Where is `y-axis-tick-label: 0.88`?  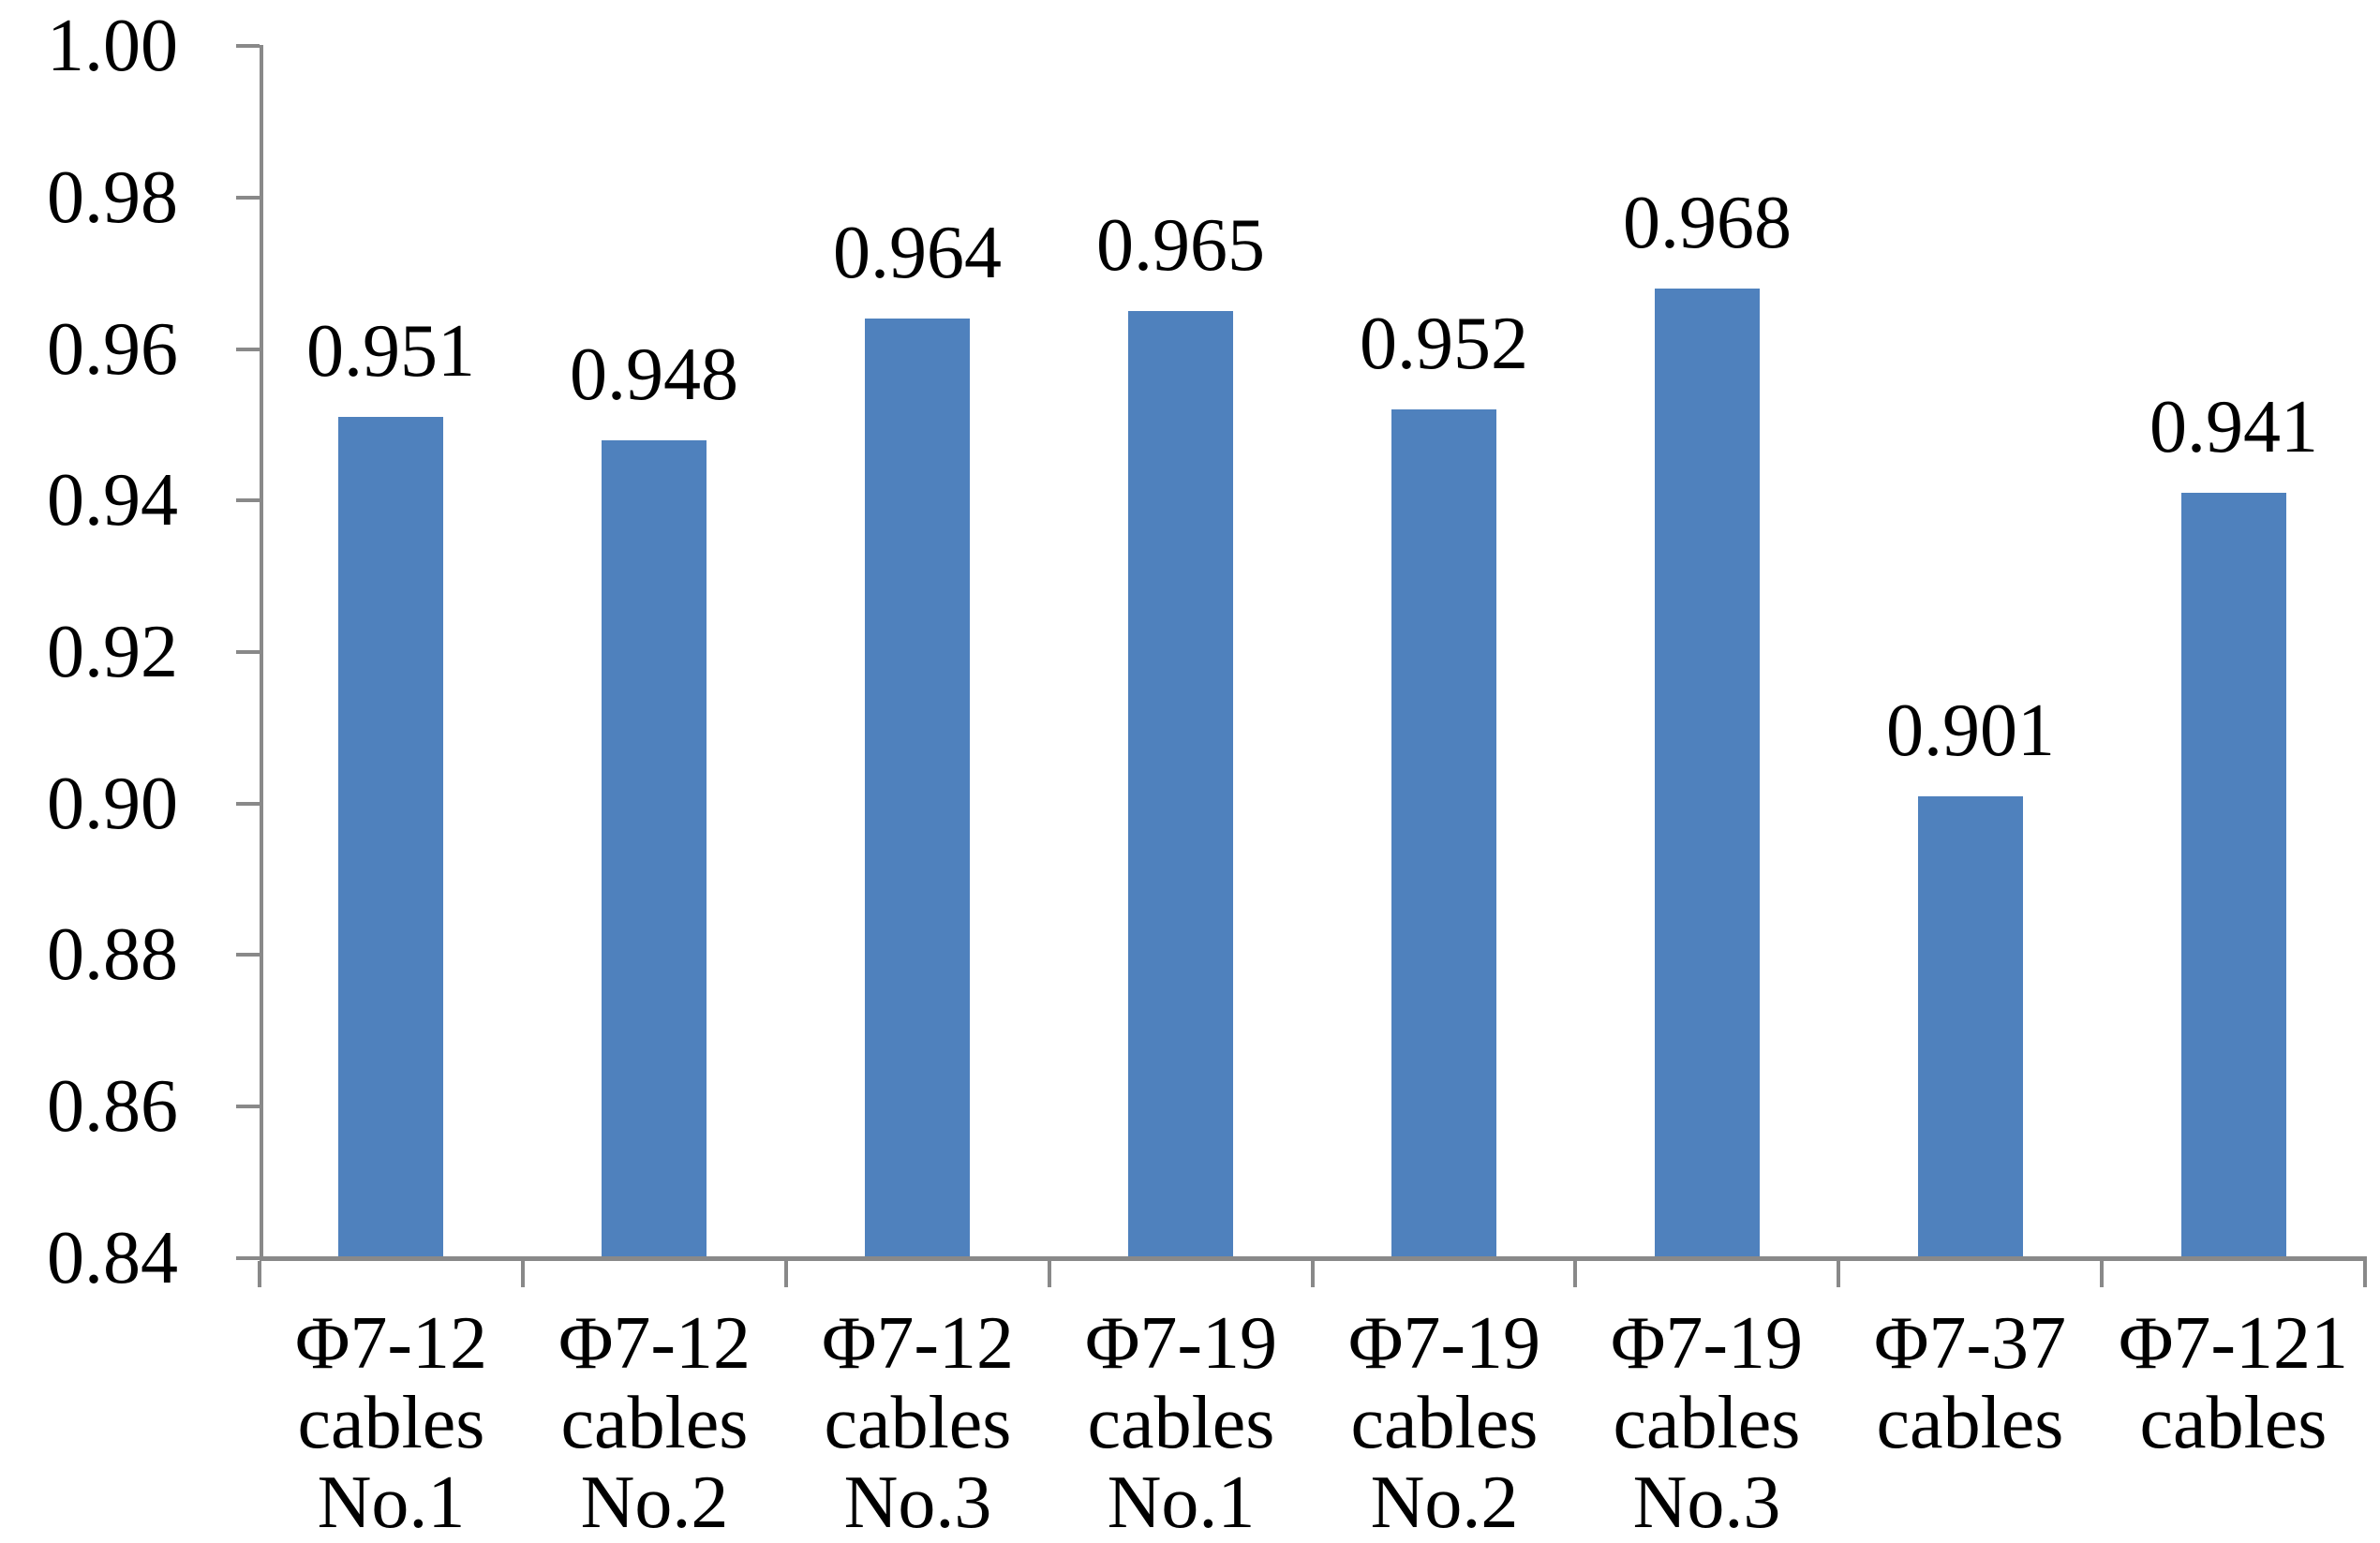 y-axis-tick-label: 0.88 is located at coordinates (112, 955).